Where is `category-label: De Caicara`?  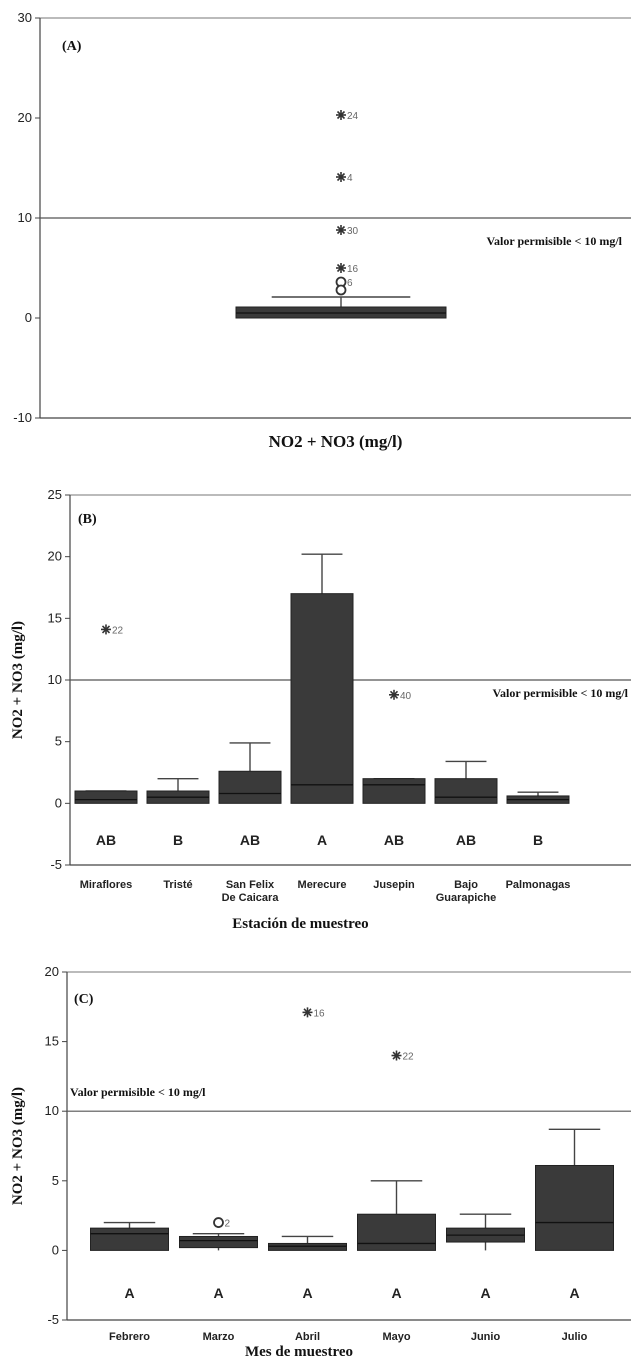
category-label: De Caicara is located at coordinates (251, 898).